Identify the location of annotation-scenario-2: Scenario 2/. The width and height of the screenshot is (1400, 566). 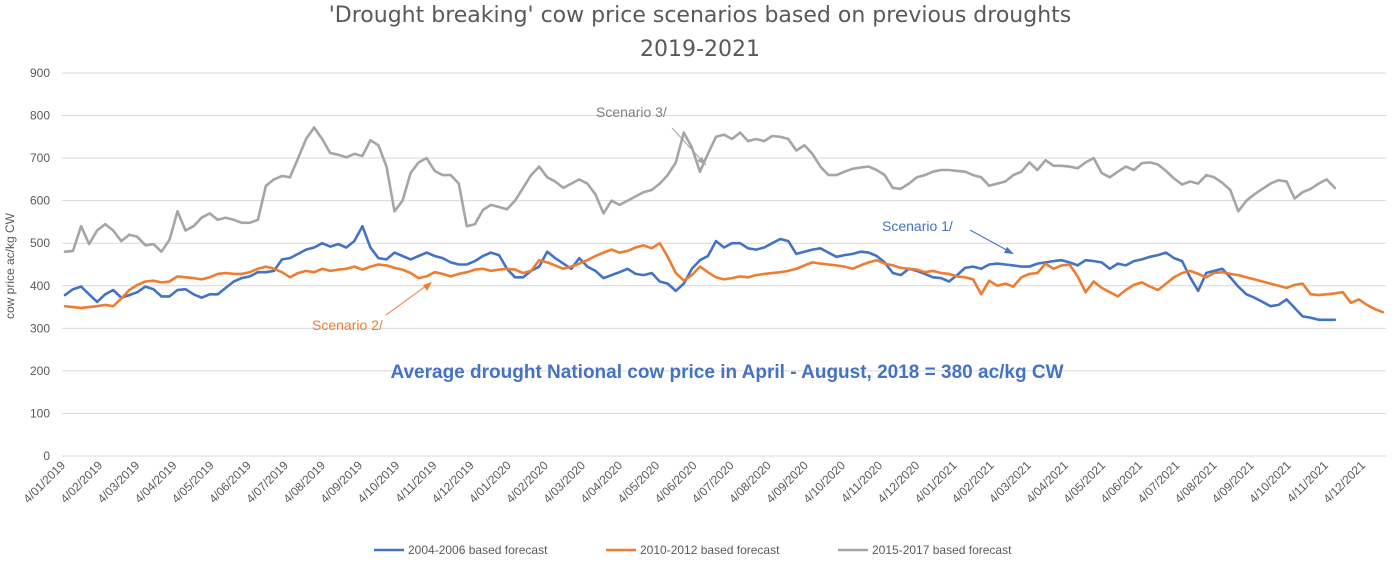
(347, 325).